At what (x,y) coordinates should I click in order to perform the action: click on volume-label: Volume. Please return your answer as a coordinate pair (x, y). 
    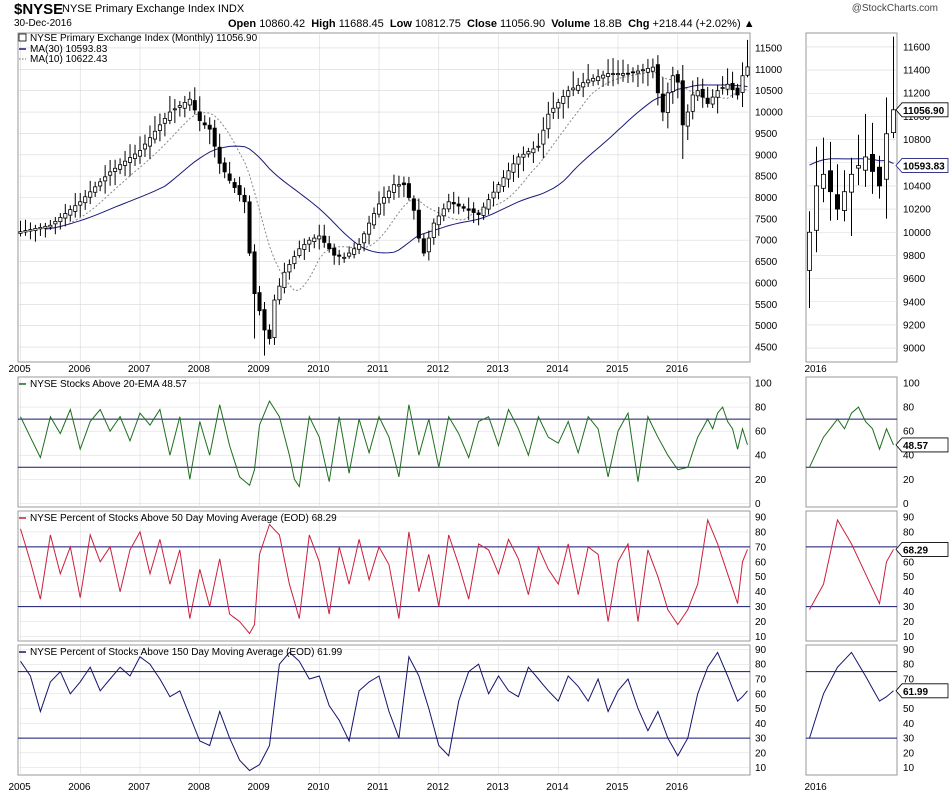
    Looking at the image, I should click on (571, 24).